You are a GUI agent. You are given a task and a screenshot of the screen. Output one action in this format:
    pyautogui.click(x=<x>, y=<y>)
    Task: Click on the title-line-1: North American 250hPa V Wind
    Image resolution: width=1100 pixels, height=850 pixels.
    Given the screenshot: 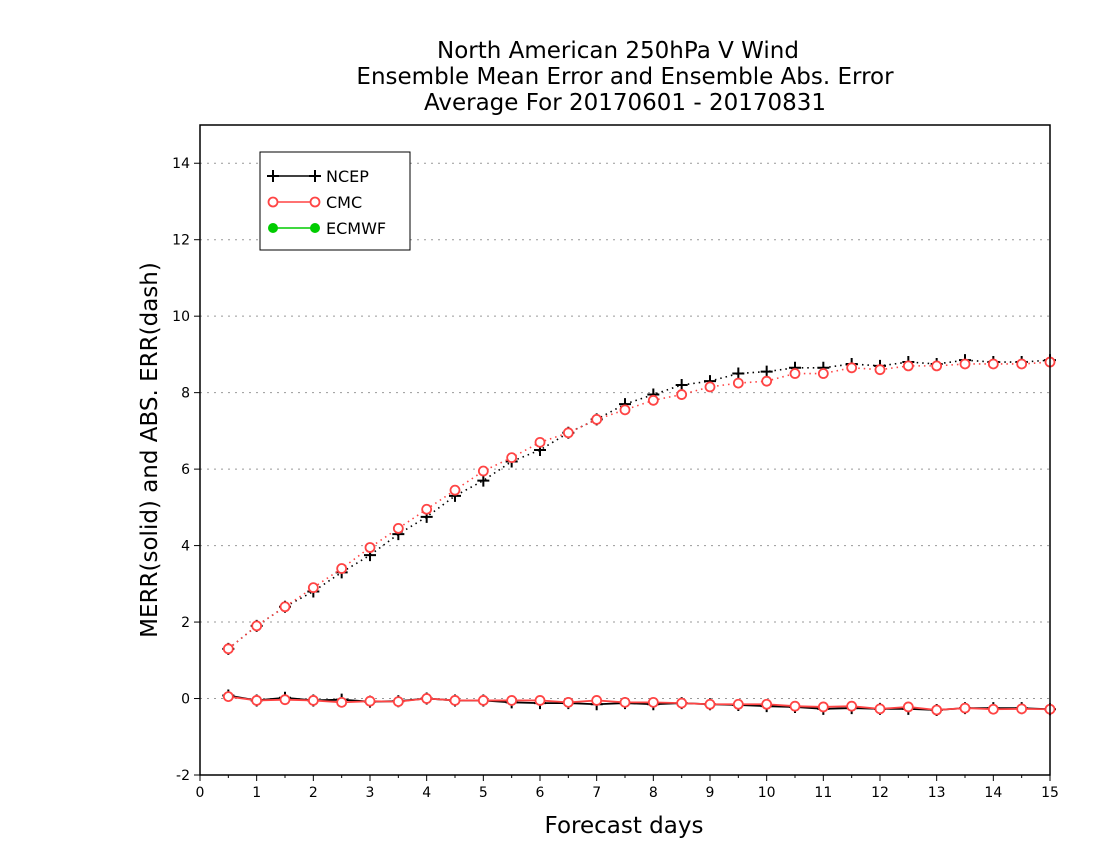 What is the action you would take?
    pyautogui.click(x=618, y=51)
    